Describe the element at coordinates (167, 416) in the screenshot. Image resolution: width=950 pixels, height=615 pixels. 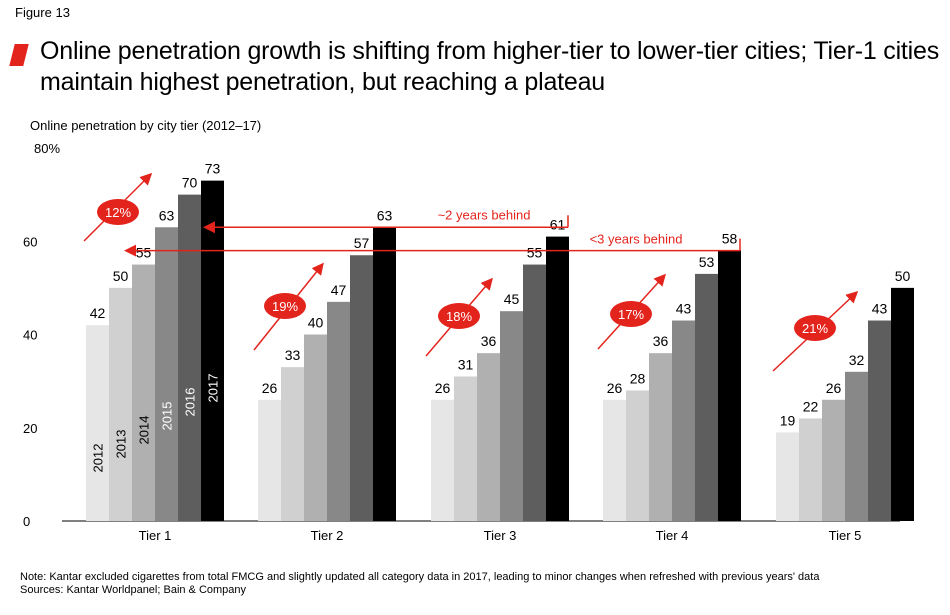
I see `legend-year-label: 2015` at that location.